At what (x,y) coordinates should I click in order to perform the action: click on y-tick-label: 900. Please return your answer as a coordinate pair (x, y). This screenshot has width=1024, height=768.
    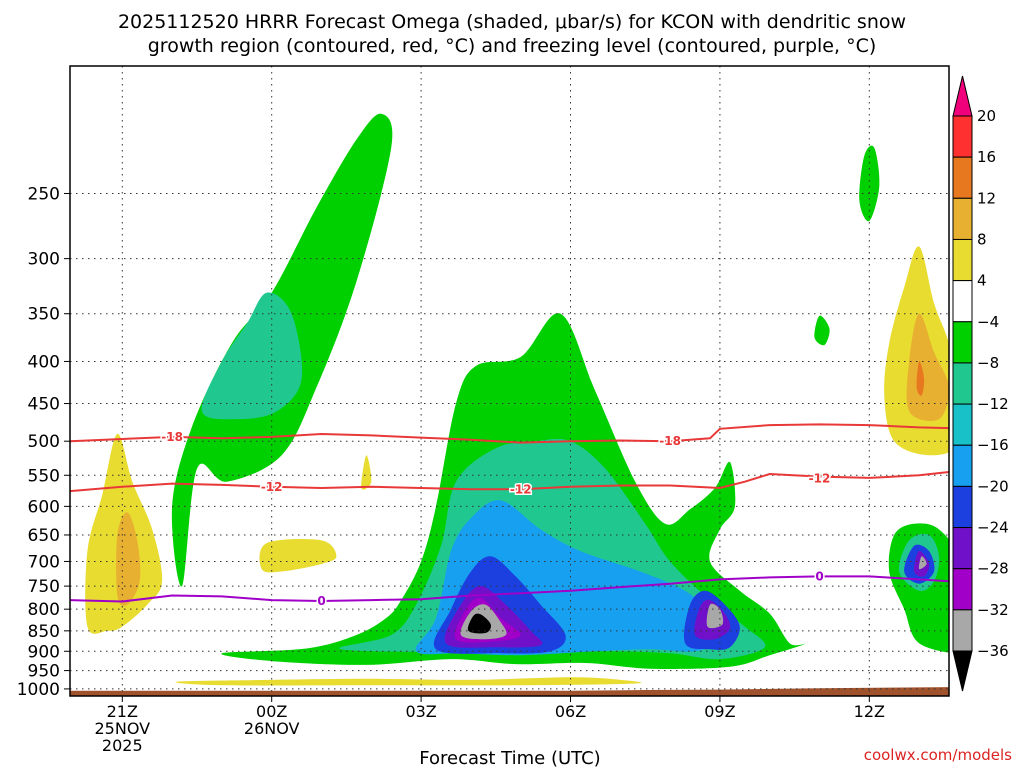
    Looking at the image, I should click on (44, 652).